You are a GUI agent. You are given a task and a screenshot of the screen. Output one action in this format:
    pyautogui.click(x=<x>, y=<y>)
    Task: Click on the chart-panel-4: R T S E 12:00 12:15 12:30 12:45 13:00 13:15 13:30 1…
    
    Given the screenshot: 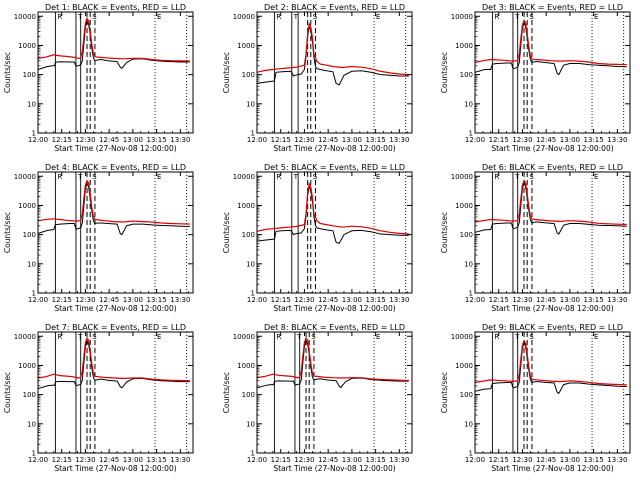 What is the action you would take?
    pyautogui.click(x=98, y=238)
    